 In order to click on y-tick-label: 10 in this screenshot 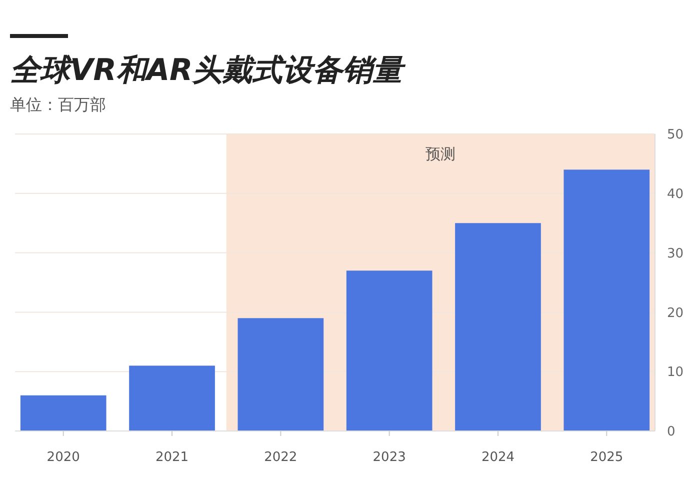, I will do `click(675, 372)`.